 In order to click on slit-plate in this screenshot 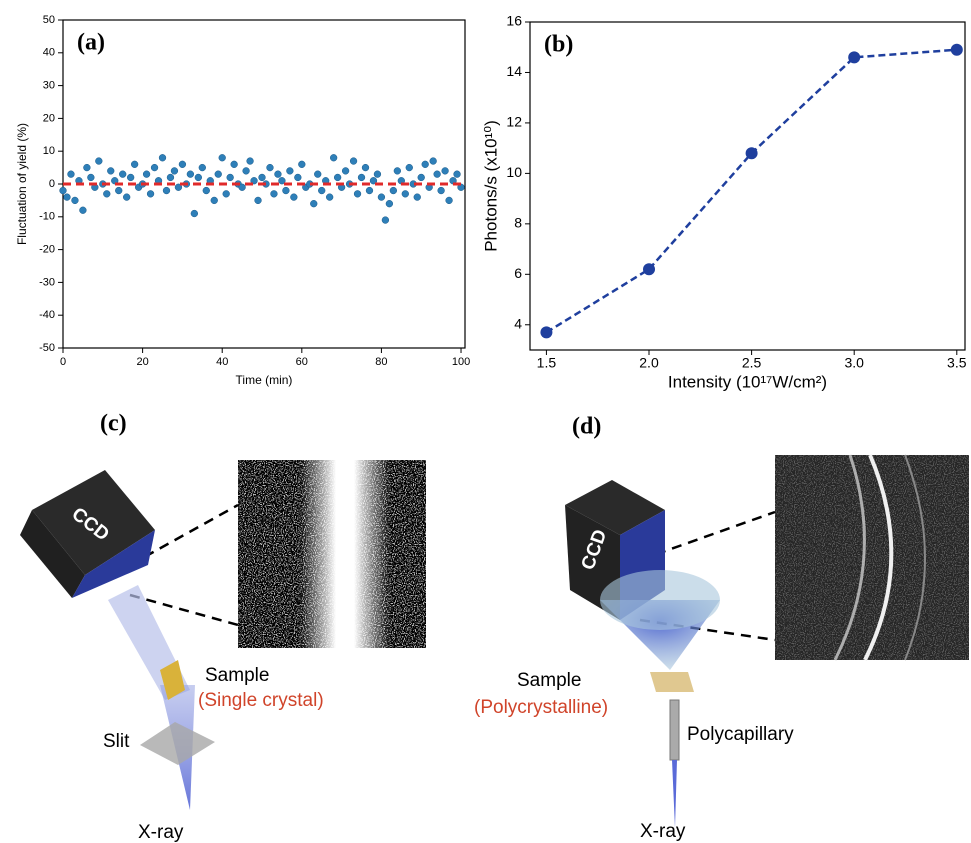, I will do `click(177, 743)`.